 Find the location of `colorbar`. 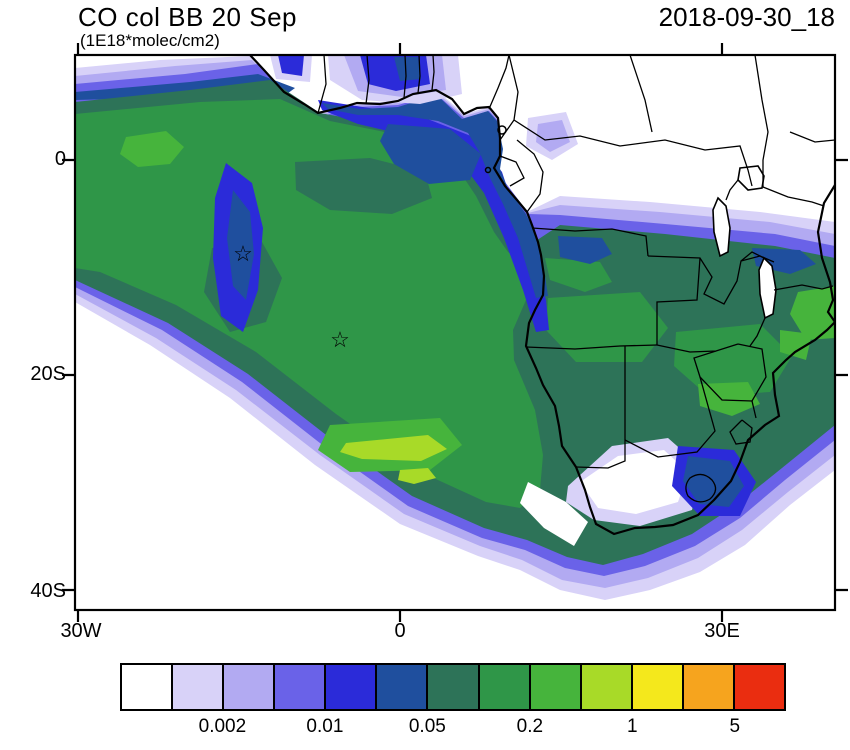

colorbar is located at coordinates (453, 687).